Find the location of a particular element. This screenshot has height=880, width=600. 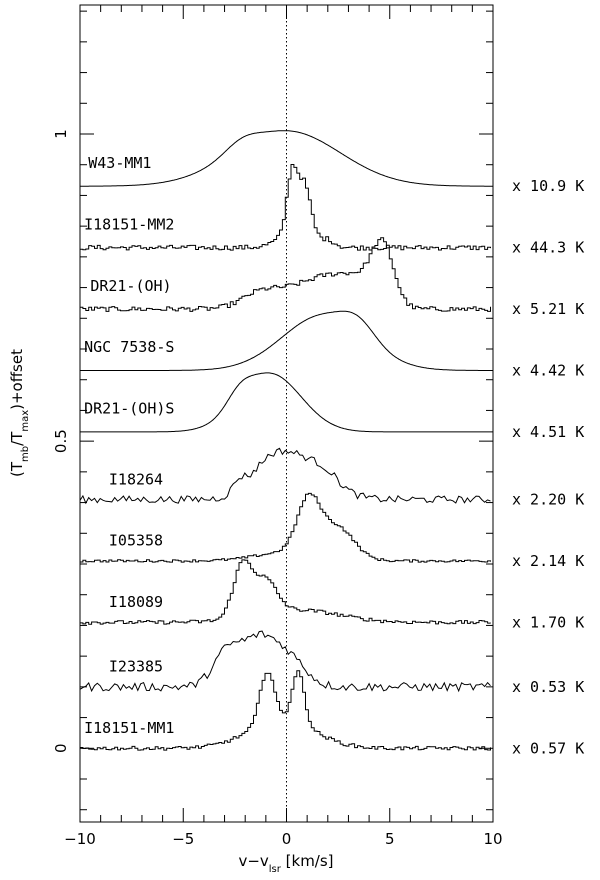

source-label: I18151-MM1 is located at coordinates (129, 728).